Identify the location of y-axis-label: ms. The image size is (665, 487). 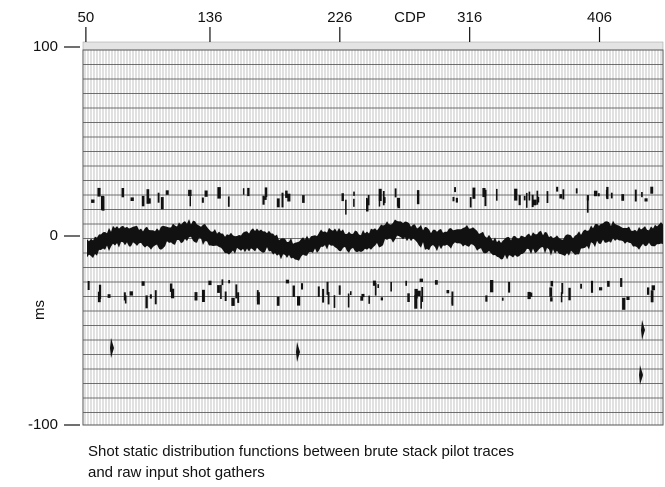
(39, 310).